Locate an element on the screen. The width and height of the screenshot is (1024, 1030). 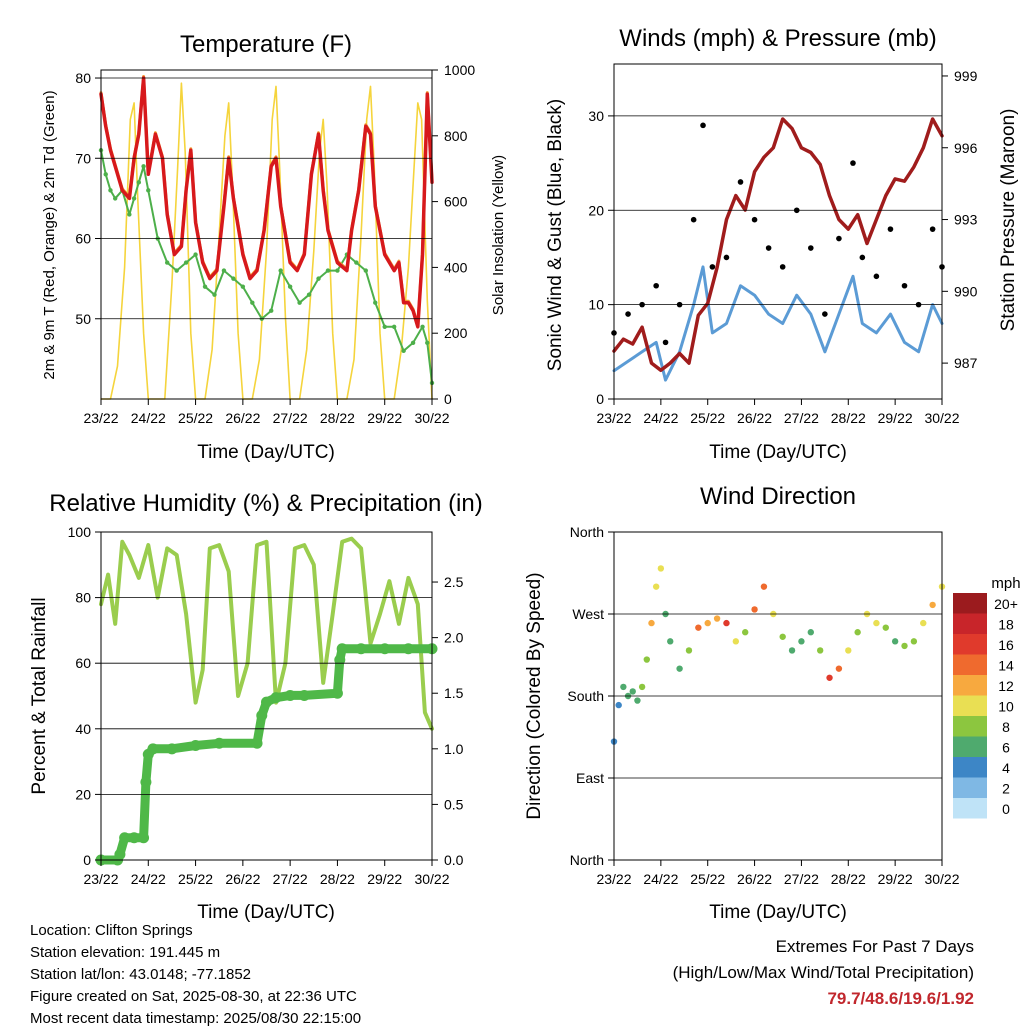
temperature-plot-frame is located at coordinates (266, 234).